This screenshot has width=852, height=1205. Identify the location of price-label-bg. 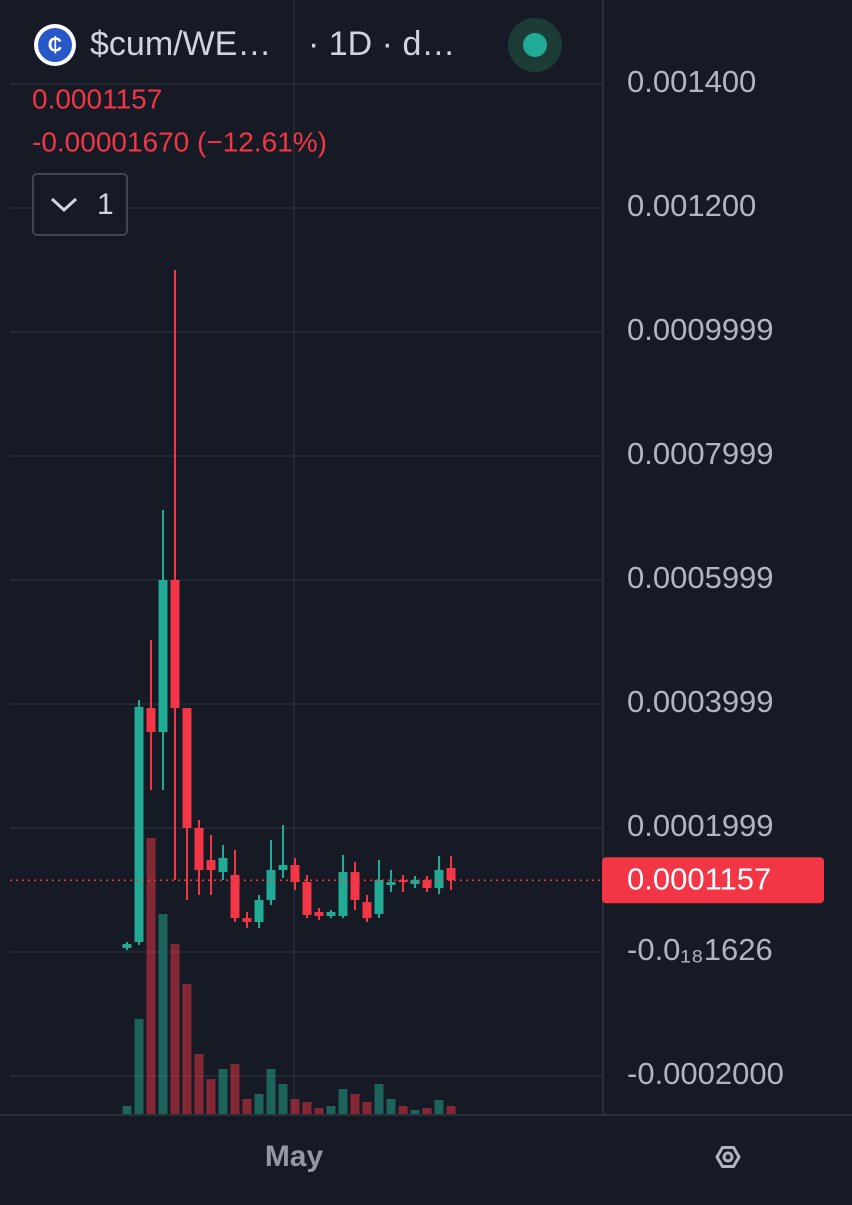
(713, 880).